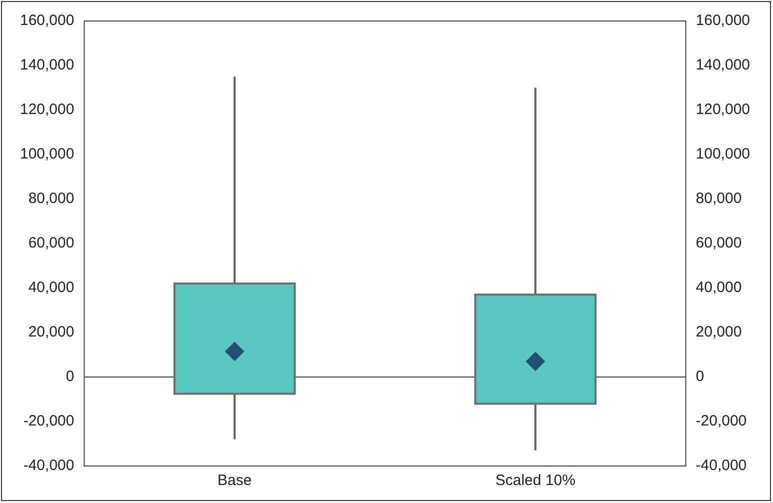 This screenshot has height=503, width=773. What do you see at coordinates (51, 243) in the screenshot?
I see `y-tick-label: 60,000` at bounding box center [51, 243].